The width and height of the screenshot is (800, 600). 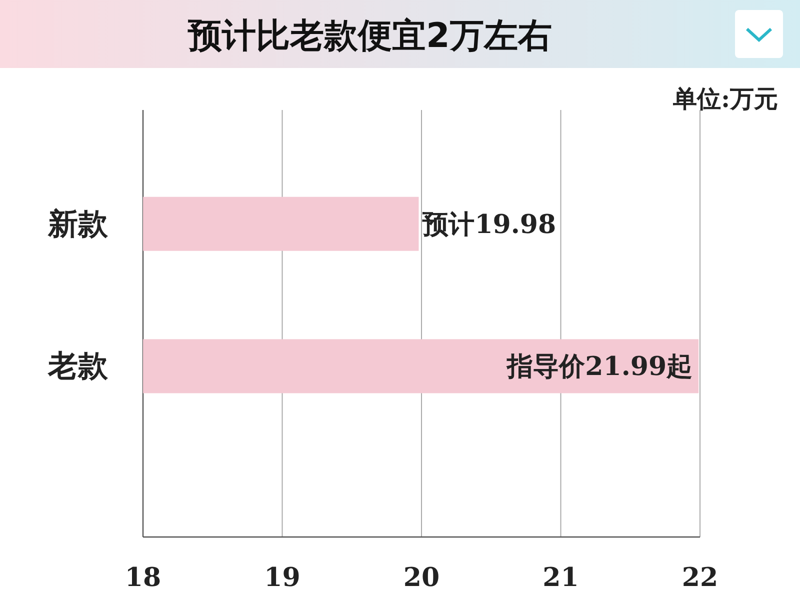 I want to click on data-label: 预计19.98, so click(x=489, y=225).